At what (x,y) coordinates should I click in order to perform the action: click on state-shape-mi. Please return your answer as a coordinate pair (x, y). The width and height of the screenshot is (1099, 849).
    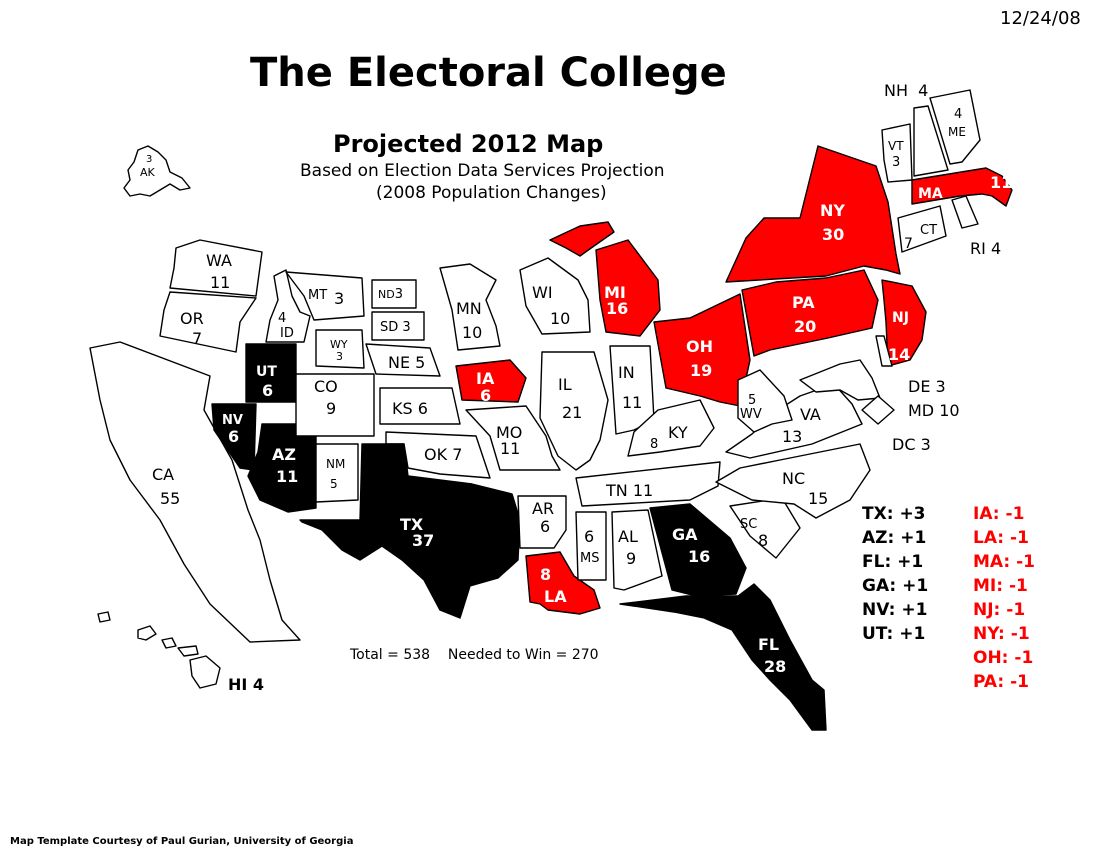
    Looking at the image, I should click on (628, 288).